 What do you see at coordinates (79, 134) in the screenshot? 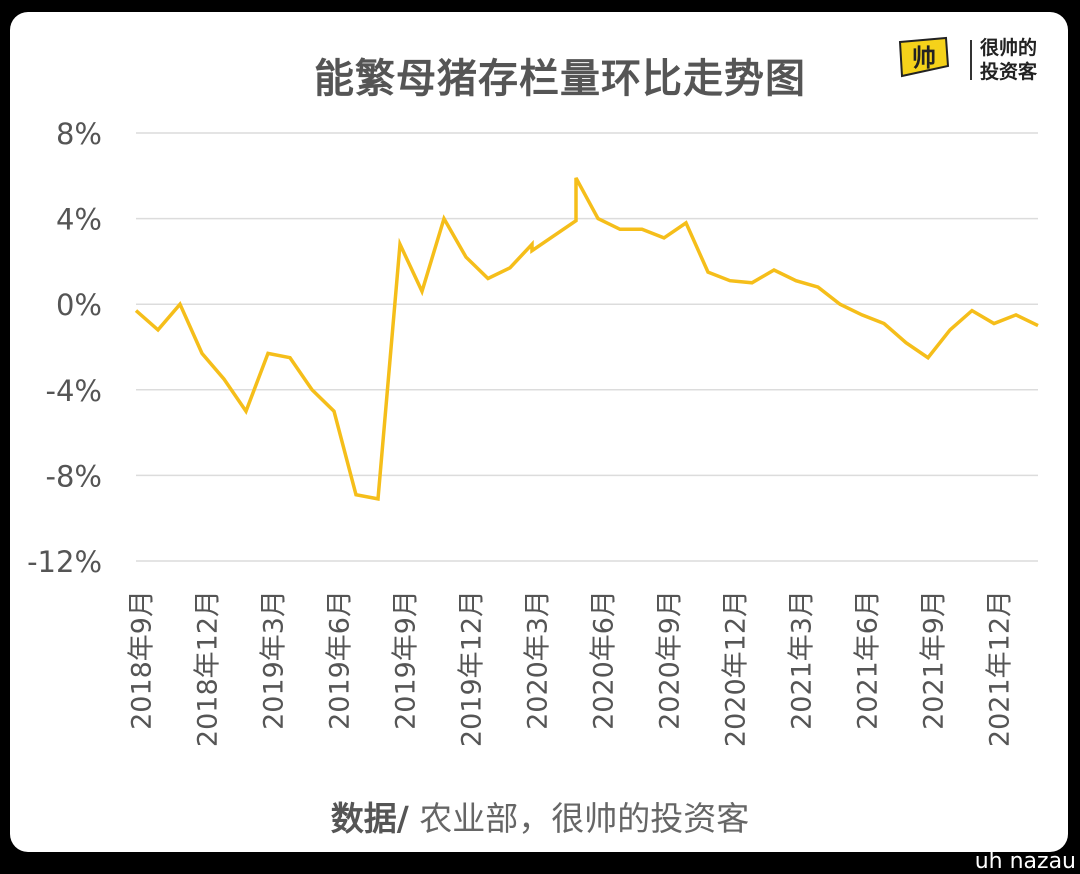
I see `y-tick-label: 8%` at bounding box center [79, 134].